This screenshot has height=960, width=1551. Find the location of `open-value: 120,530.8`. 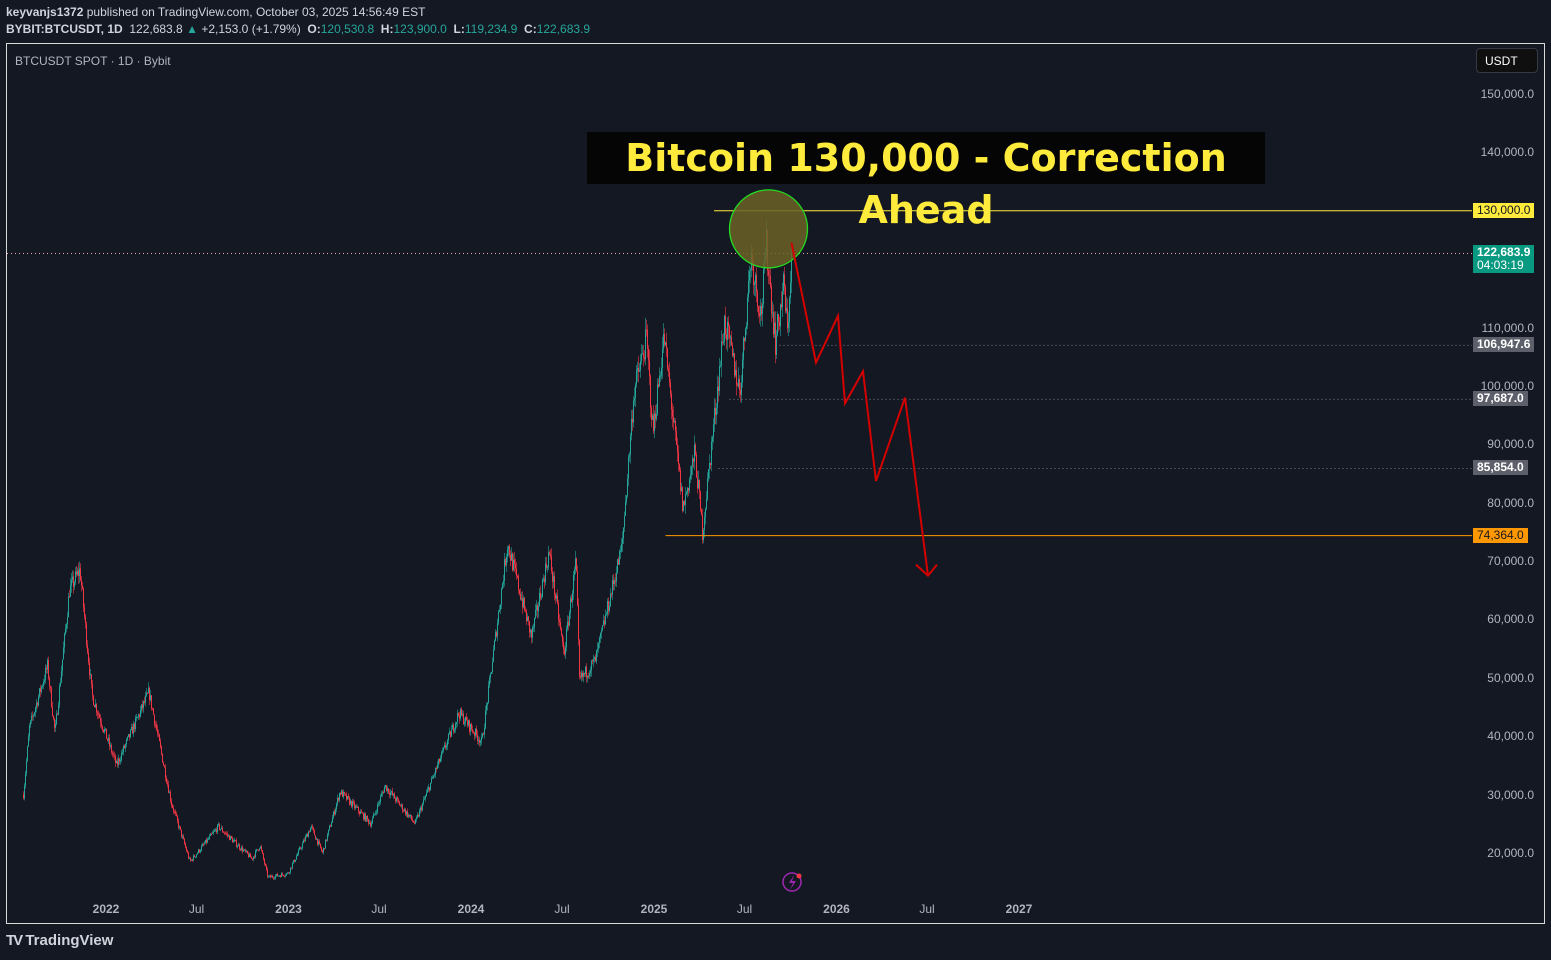

open-value: 120,530.8 is located at coordinates (347, 29).